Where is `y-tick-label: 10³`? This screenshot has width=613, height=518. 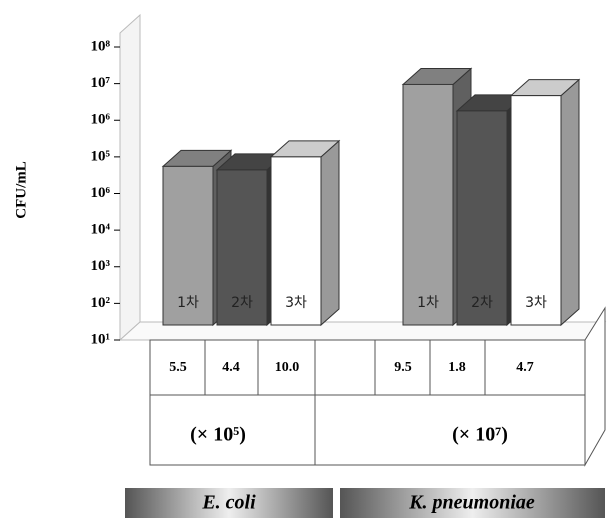
y-tick-label: 10³ is located at coordinates (101, 266).